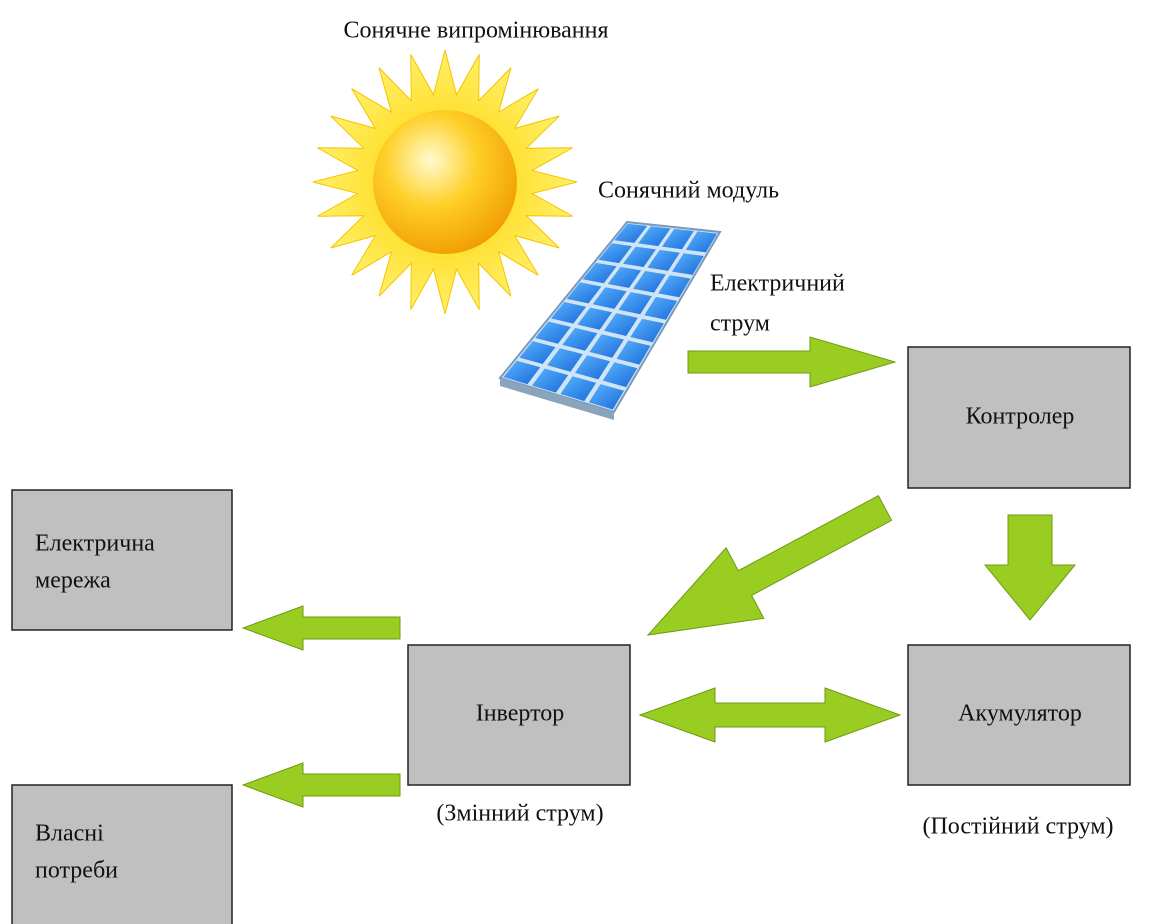 The width and height of the screenshot is (1154, 924). I want to click on sun-label: Сонячне випромінювання, so click(475, 31).